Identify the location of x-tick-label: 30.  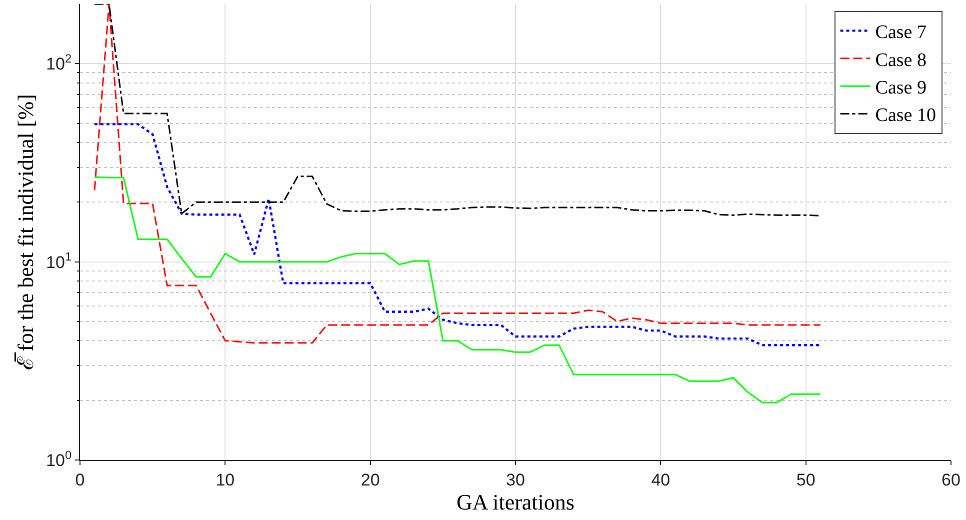
(515, 480).